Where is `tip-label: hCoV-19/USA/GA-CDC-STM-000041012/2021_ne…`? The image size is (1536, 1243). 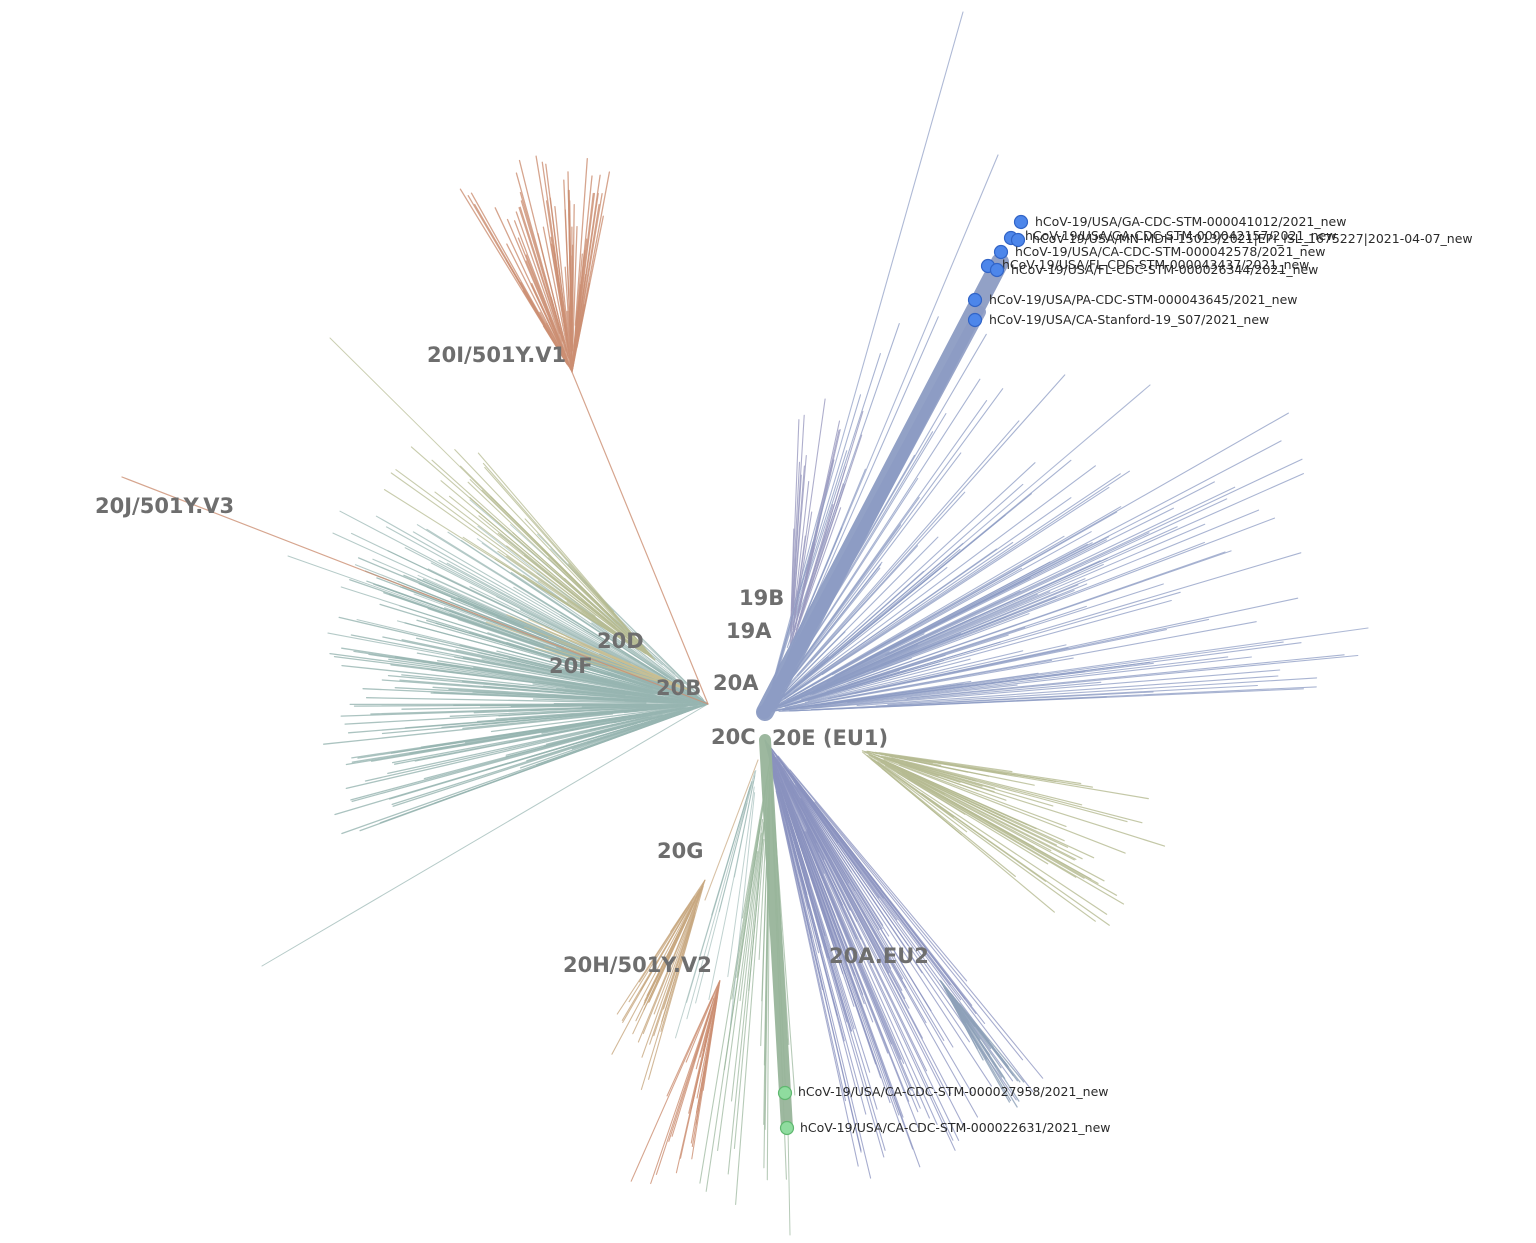 tip-label: hCoV-19/USA/GA-CDC-STM-000041012/2021_ne… is located at coordinates (1190, 221).